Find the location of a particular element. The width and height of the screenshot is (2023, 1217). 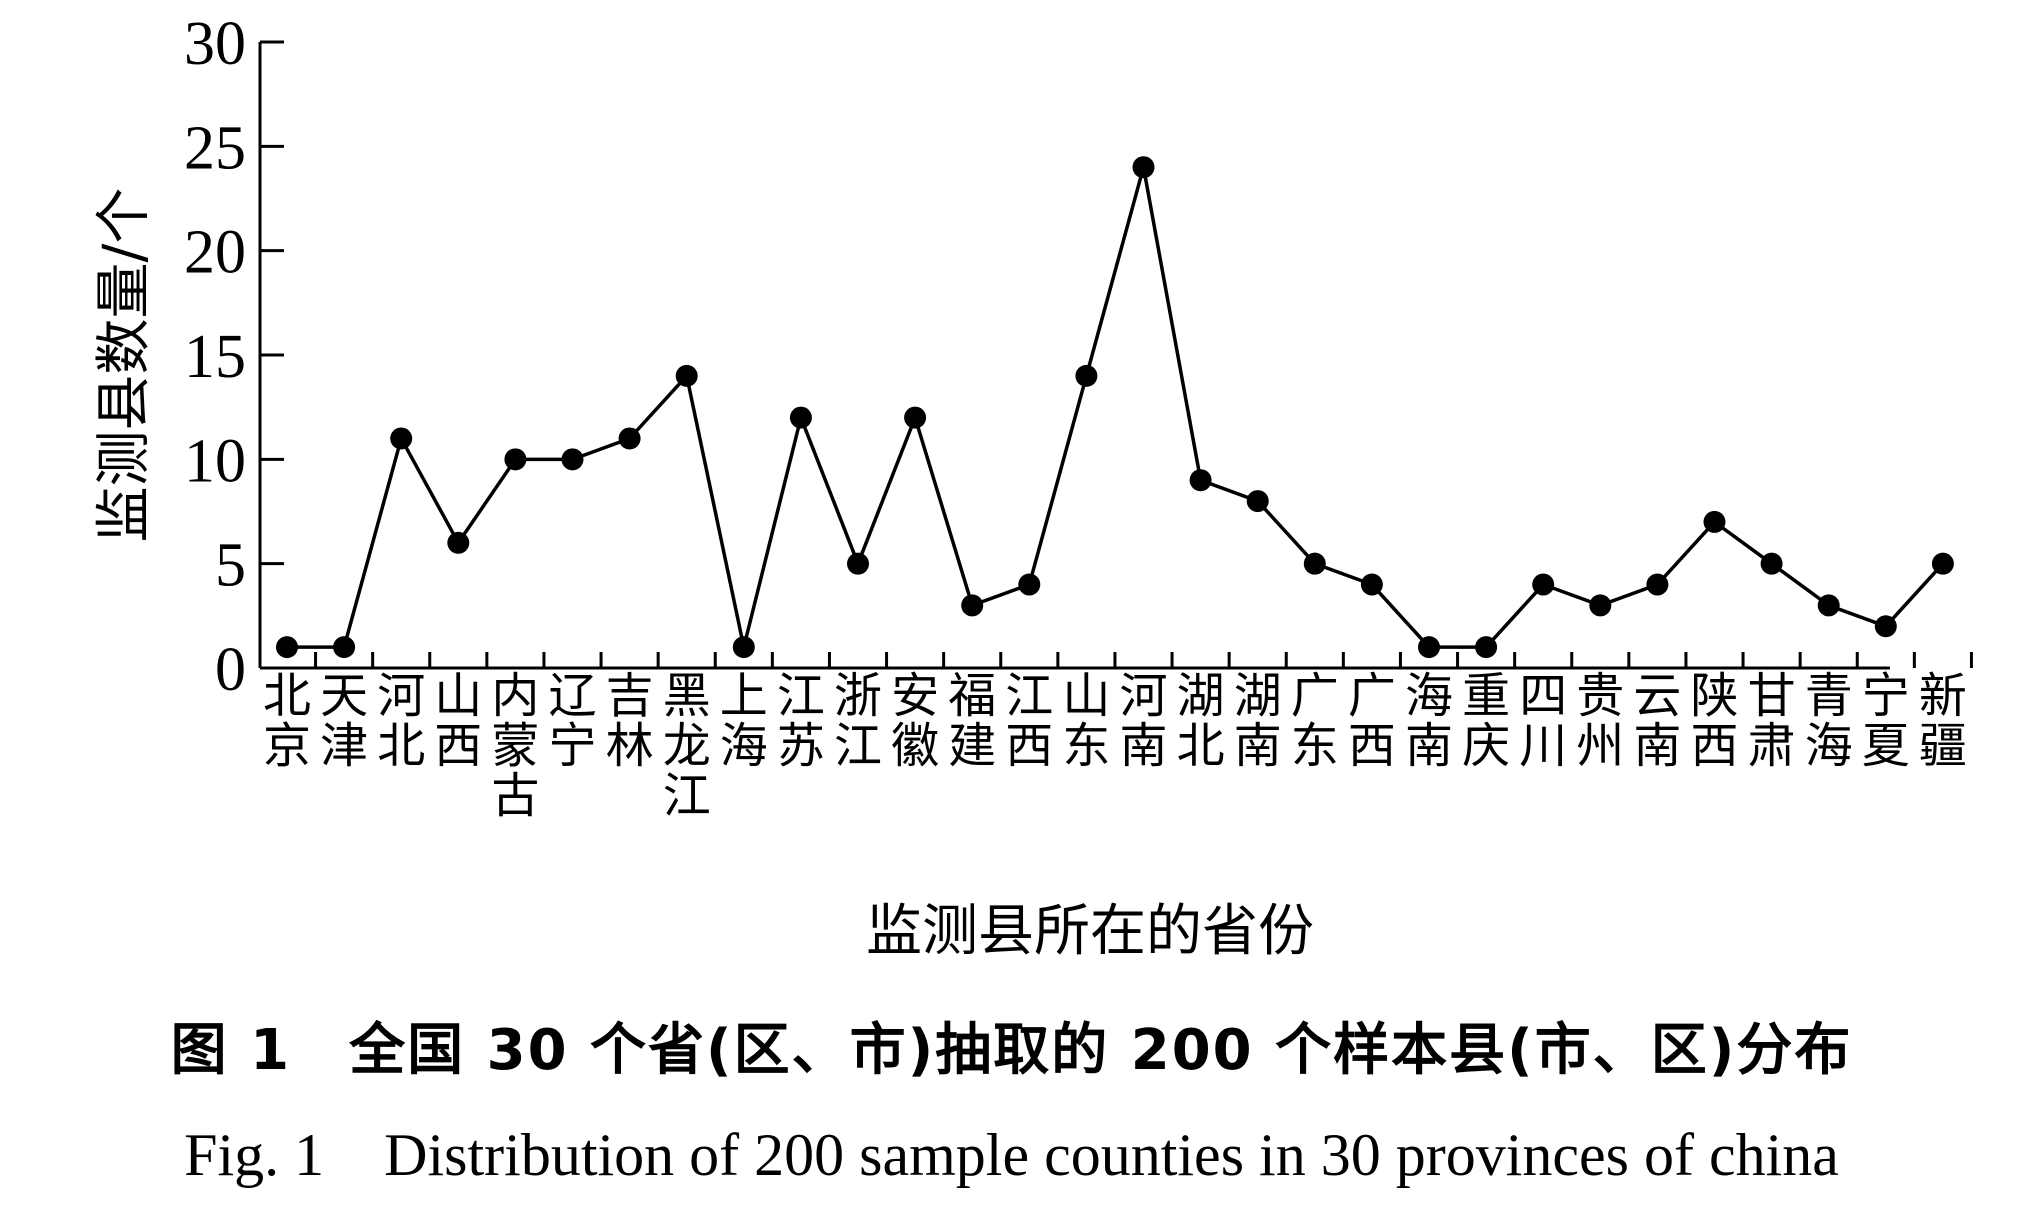

y-tick-label: 10 is located at coordinates (215, 461).